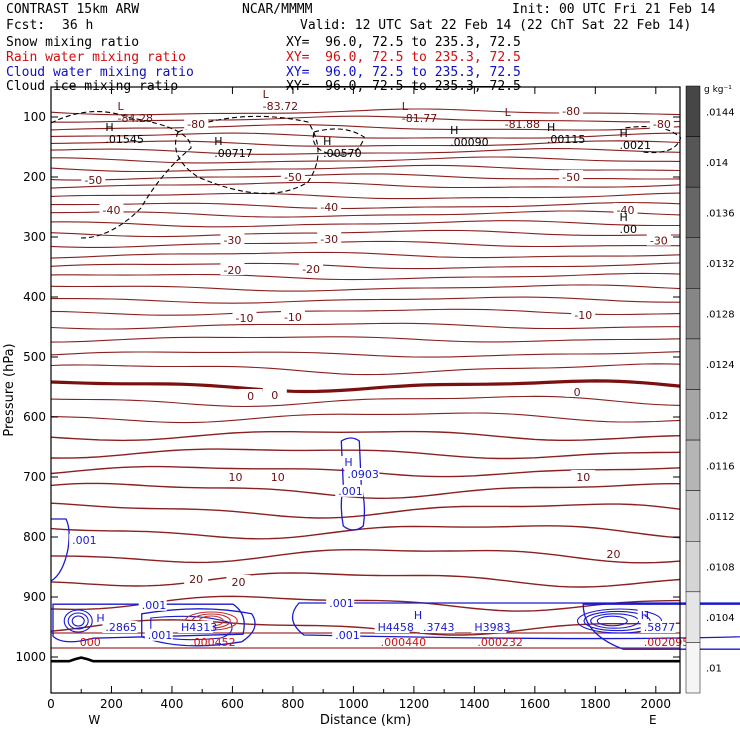 This screenshot has width=740, height=740. What do you see at coordinates (135, 118) in the screenshot?
I see `extremum-value: -84.28` at bounding box center [135, 118].